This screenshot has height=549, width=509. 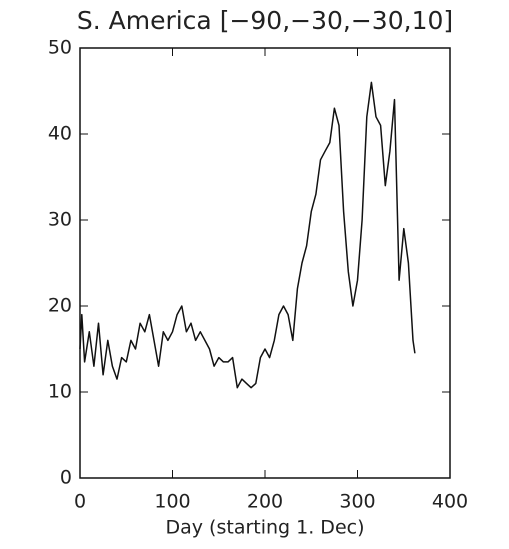 What do you see at coordinates (60, 134) in the screenshot?
I see `y-tick-label: 40` at bounding box center [60, 134].